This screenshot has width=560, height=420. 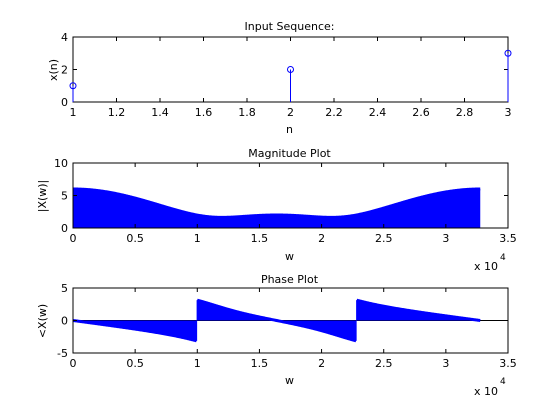 What do you see at coordinates (42, 321) in the screenshot?
I see `y-axis-label: <X(w)` at bounding box center [42, 321].